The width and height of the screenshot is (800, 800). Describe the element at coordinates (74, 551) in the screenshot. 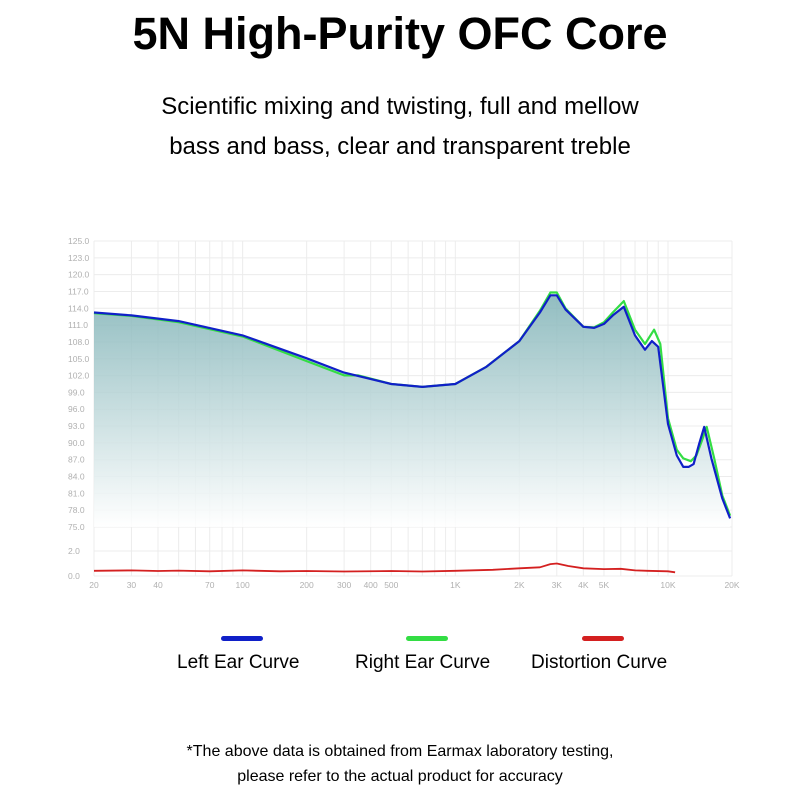

I see `y-tick-label-distortion: 2.0` at that location.